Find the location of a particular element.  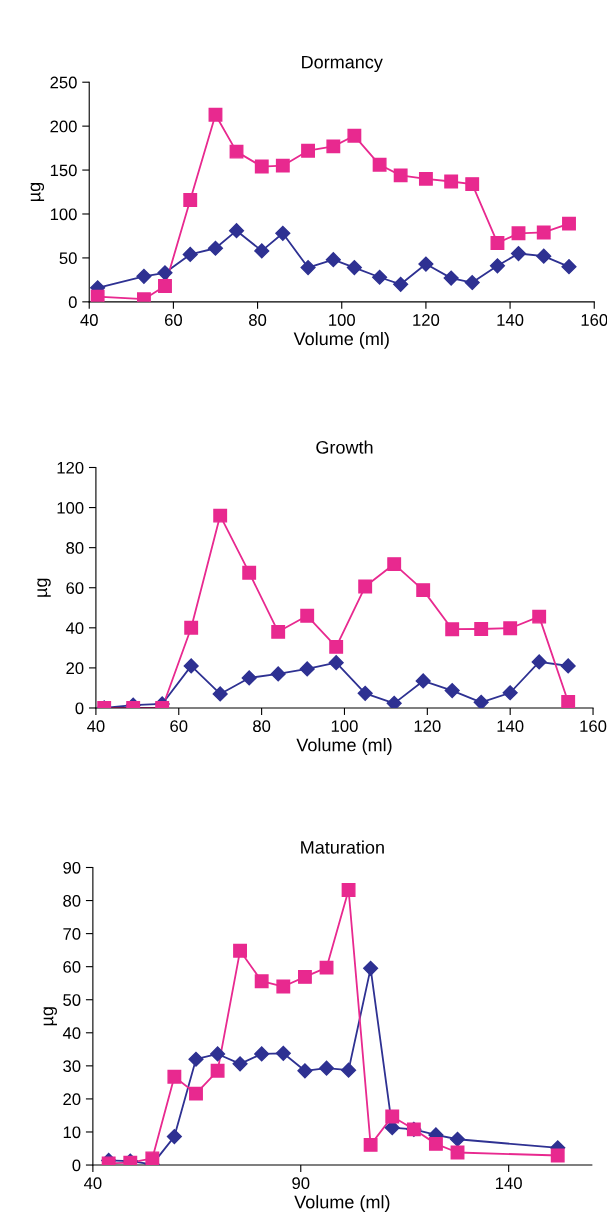

y-tick-label: 90 is located at coordinates (72, 867).